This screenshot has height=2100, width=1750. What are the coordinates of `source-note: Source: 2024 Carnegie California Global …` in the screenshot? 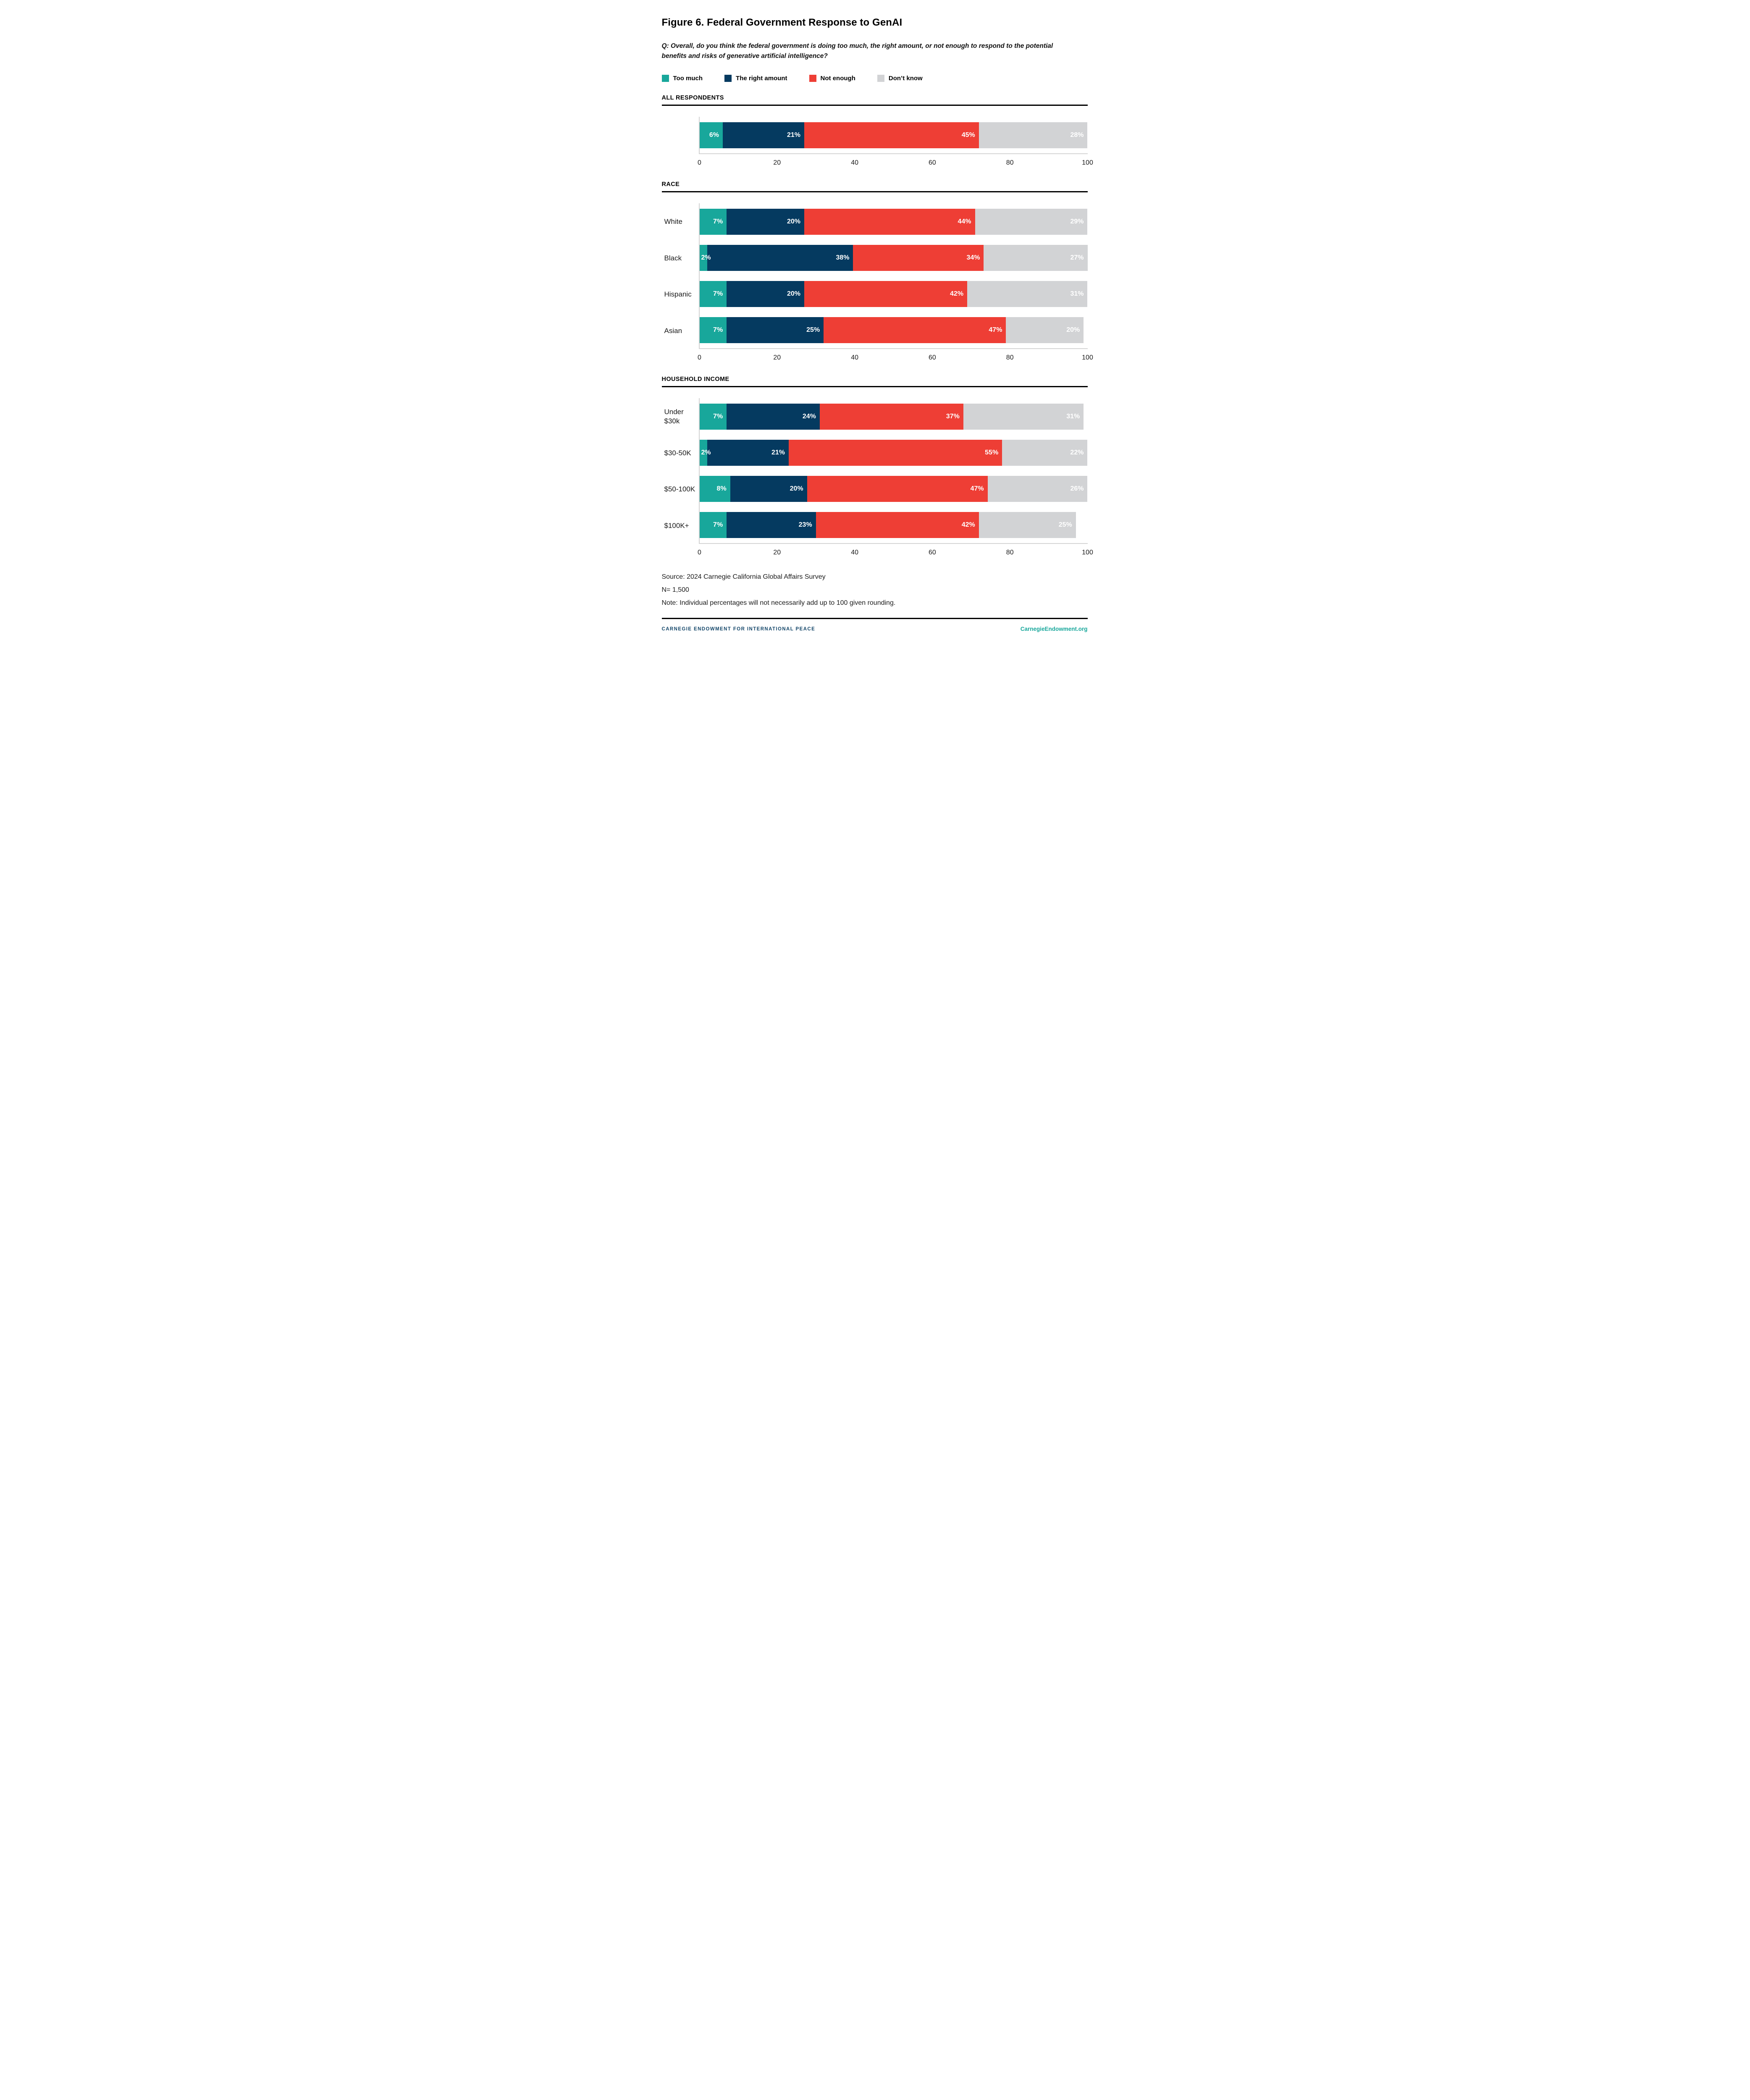 It's located at (743, 577).